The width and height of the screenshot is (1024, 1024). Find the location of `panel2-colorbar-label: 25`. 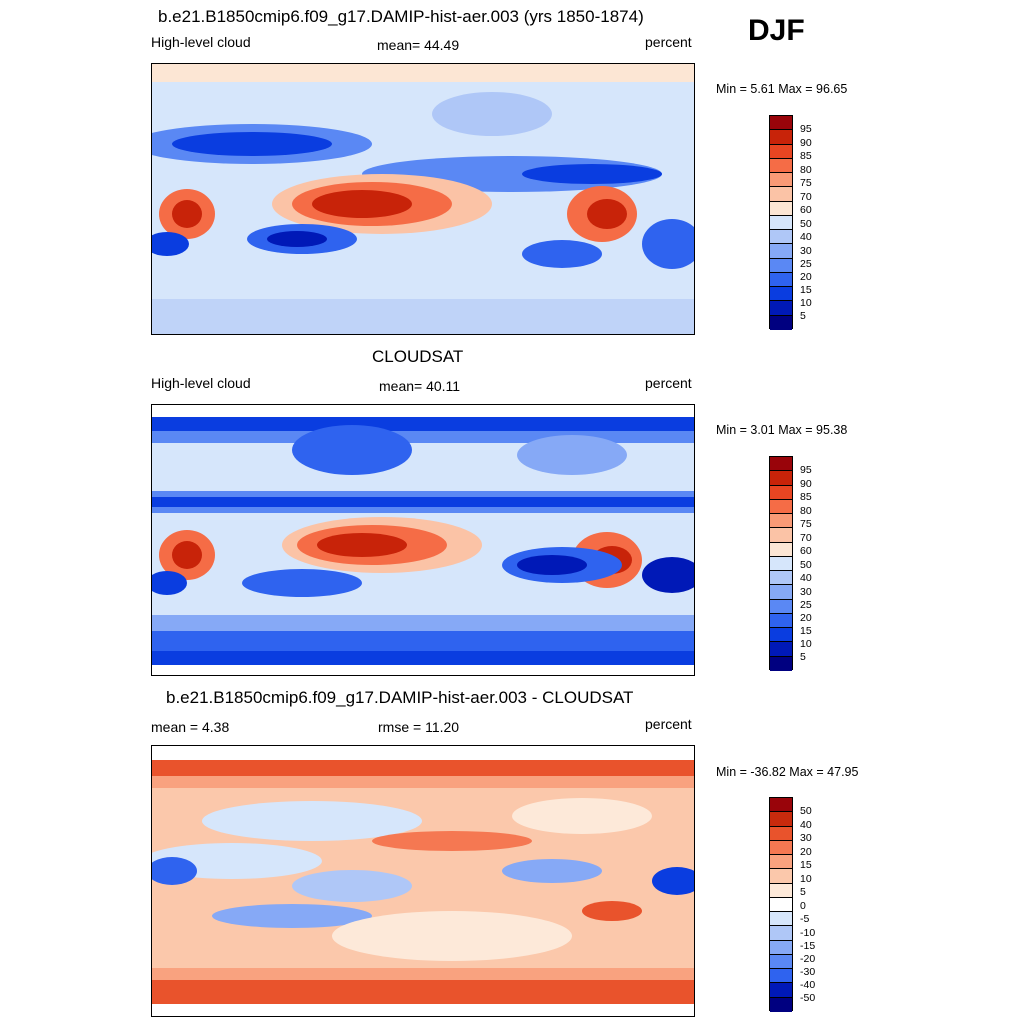

panel2-colorbar-label: 25 is located at coordinates (806, 605).